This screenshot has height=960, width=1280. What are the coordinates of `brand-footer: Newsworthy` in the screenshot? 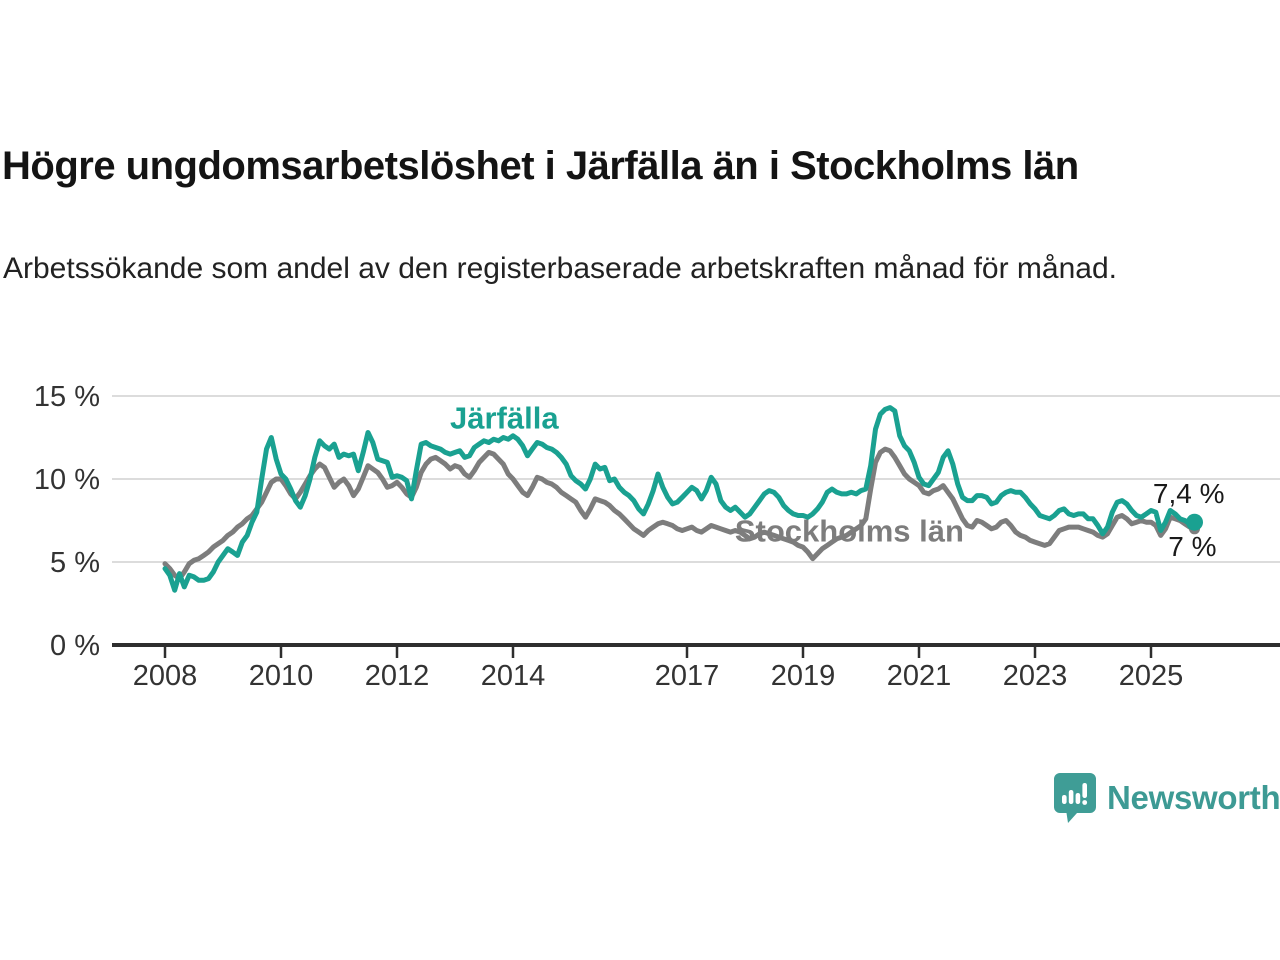 It's located at (1166, 798).